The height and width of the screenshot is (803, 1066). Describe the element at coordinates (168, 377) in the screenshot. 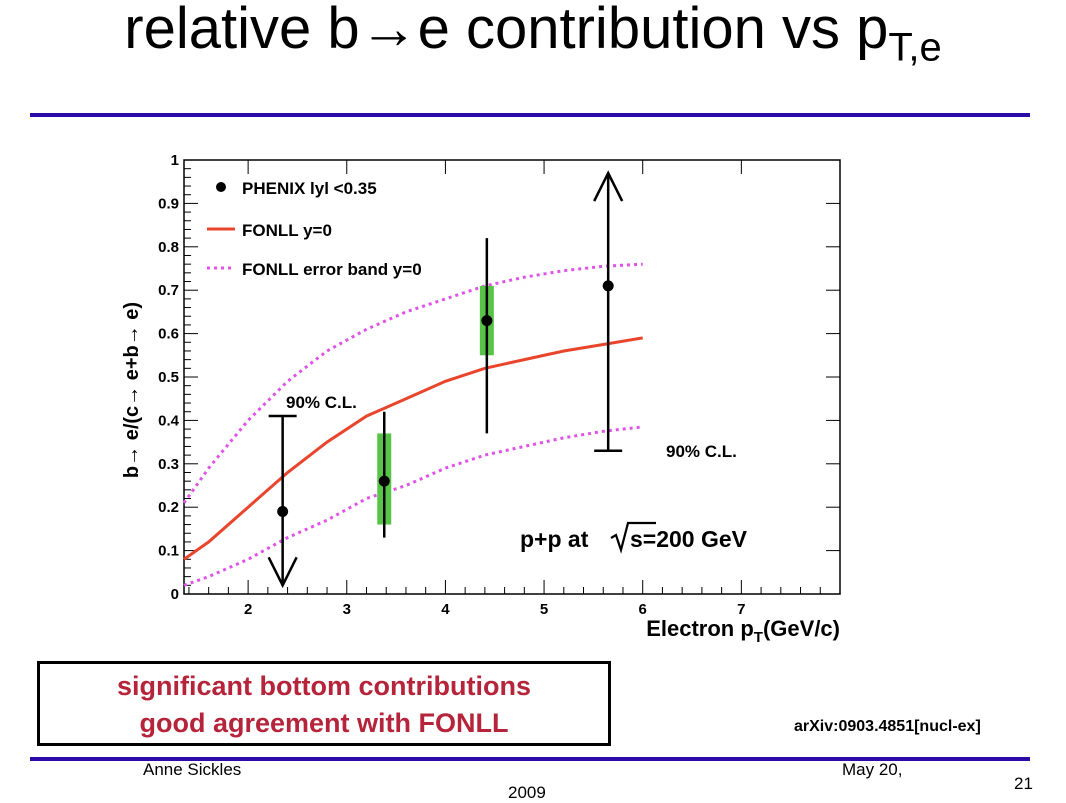

I see `y-tick-label: 0.5` at that location.